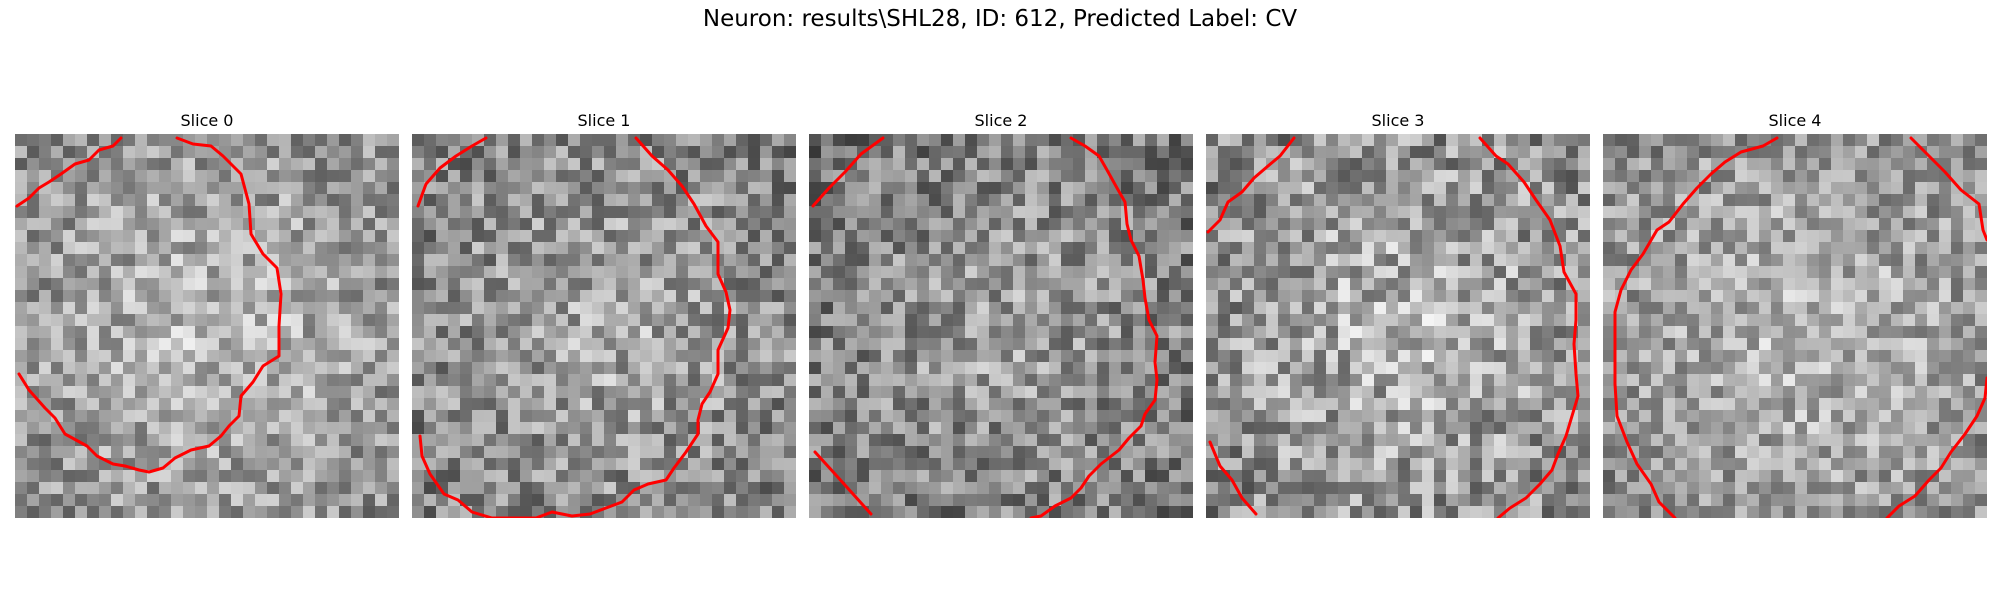  What do you see at coordinates (1795, 120) in the screenshot?
I see `slice-title: Slice 4` at bounding box center [1795, 120].